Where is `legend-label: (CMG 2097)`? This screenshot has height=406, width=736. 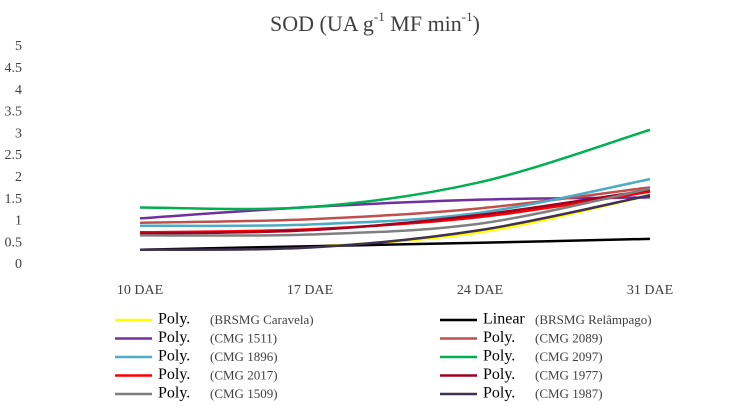 legend-label: (CMG 2097) is located at coordinates (569, 356).